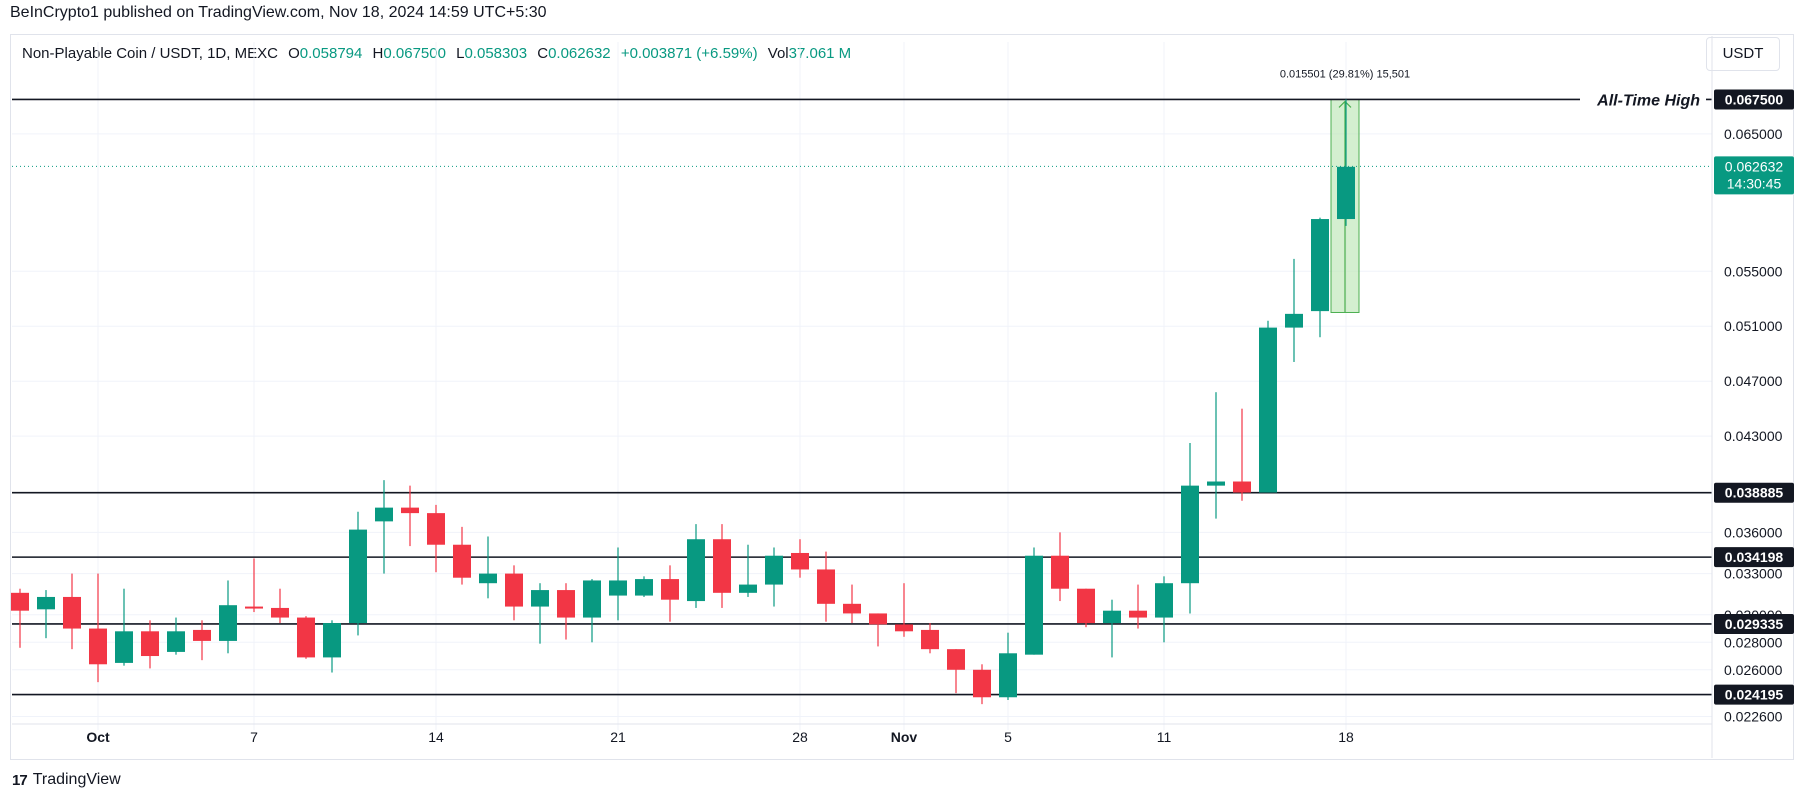 The width and height of the screenshot is (1805, 803). I want to click on level-annotation-bg, so click(1643, 99).